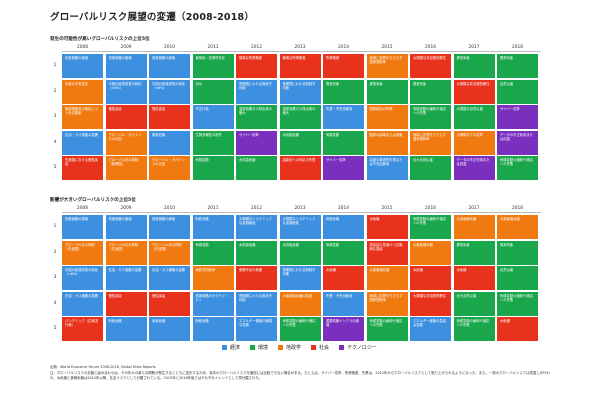 The height and width of the screenshot is (417, 590). I want to click on year-label: 2018, so click(517, 208).